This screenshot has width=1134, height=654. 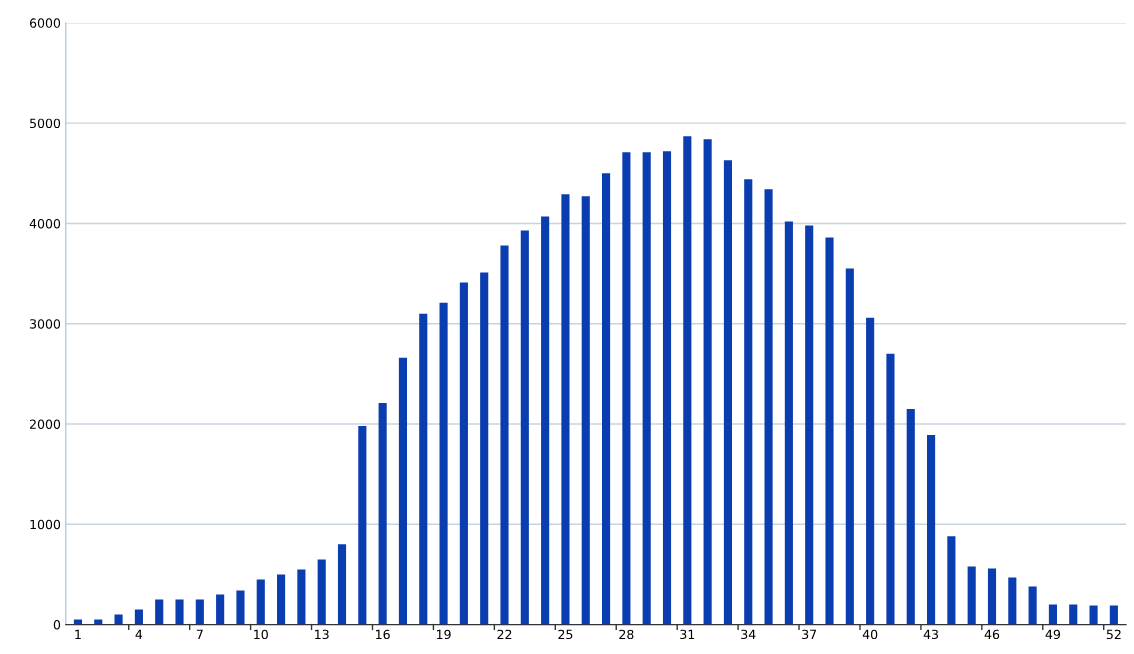 I want to click on x-tick-label: 1, so click(x=78, y=634).